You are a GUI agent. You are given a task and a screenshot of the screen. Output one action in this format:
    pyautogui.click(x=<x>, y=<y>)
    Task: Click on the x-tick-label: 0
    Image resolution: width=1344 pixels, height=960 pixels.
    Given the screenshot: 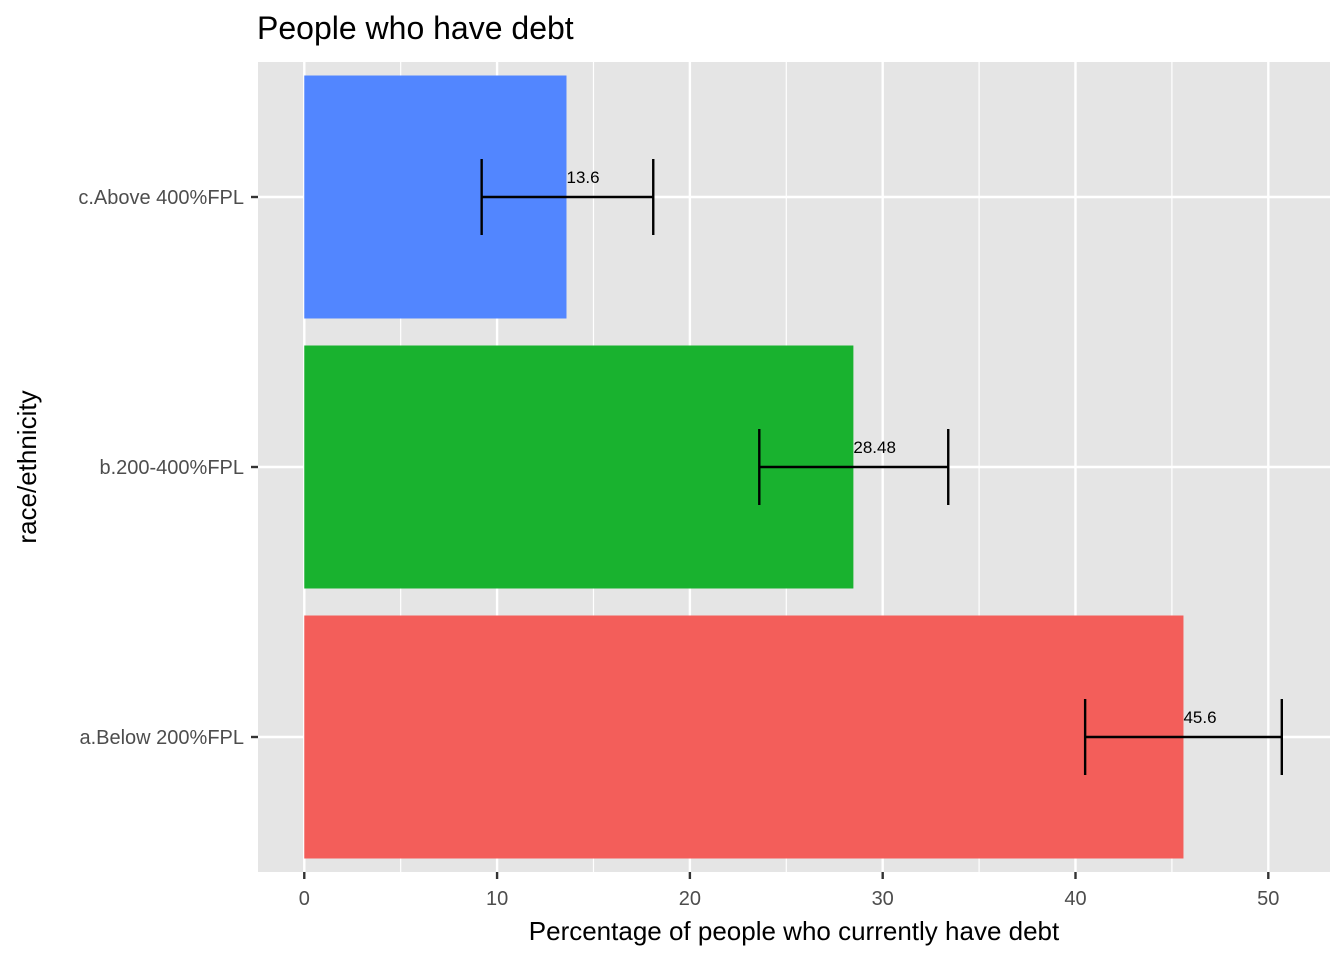 What is the action you would take?
    pyautogui.click(x=304, y=899)
    